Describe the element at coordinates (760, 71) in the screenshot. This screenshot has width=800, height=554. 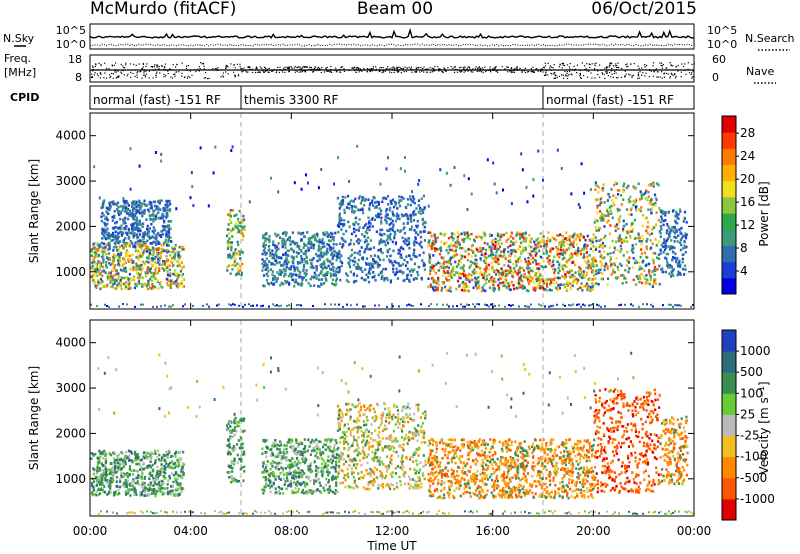
I see `nave-label: Nave` at that location.